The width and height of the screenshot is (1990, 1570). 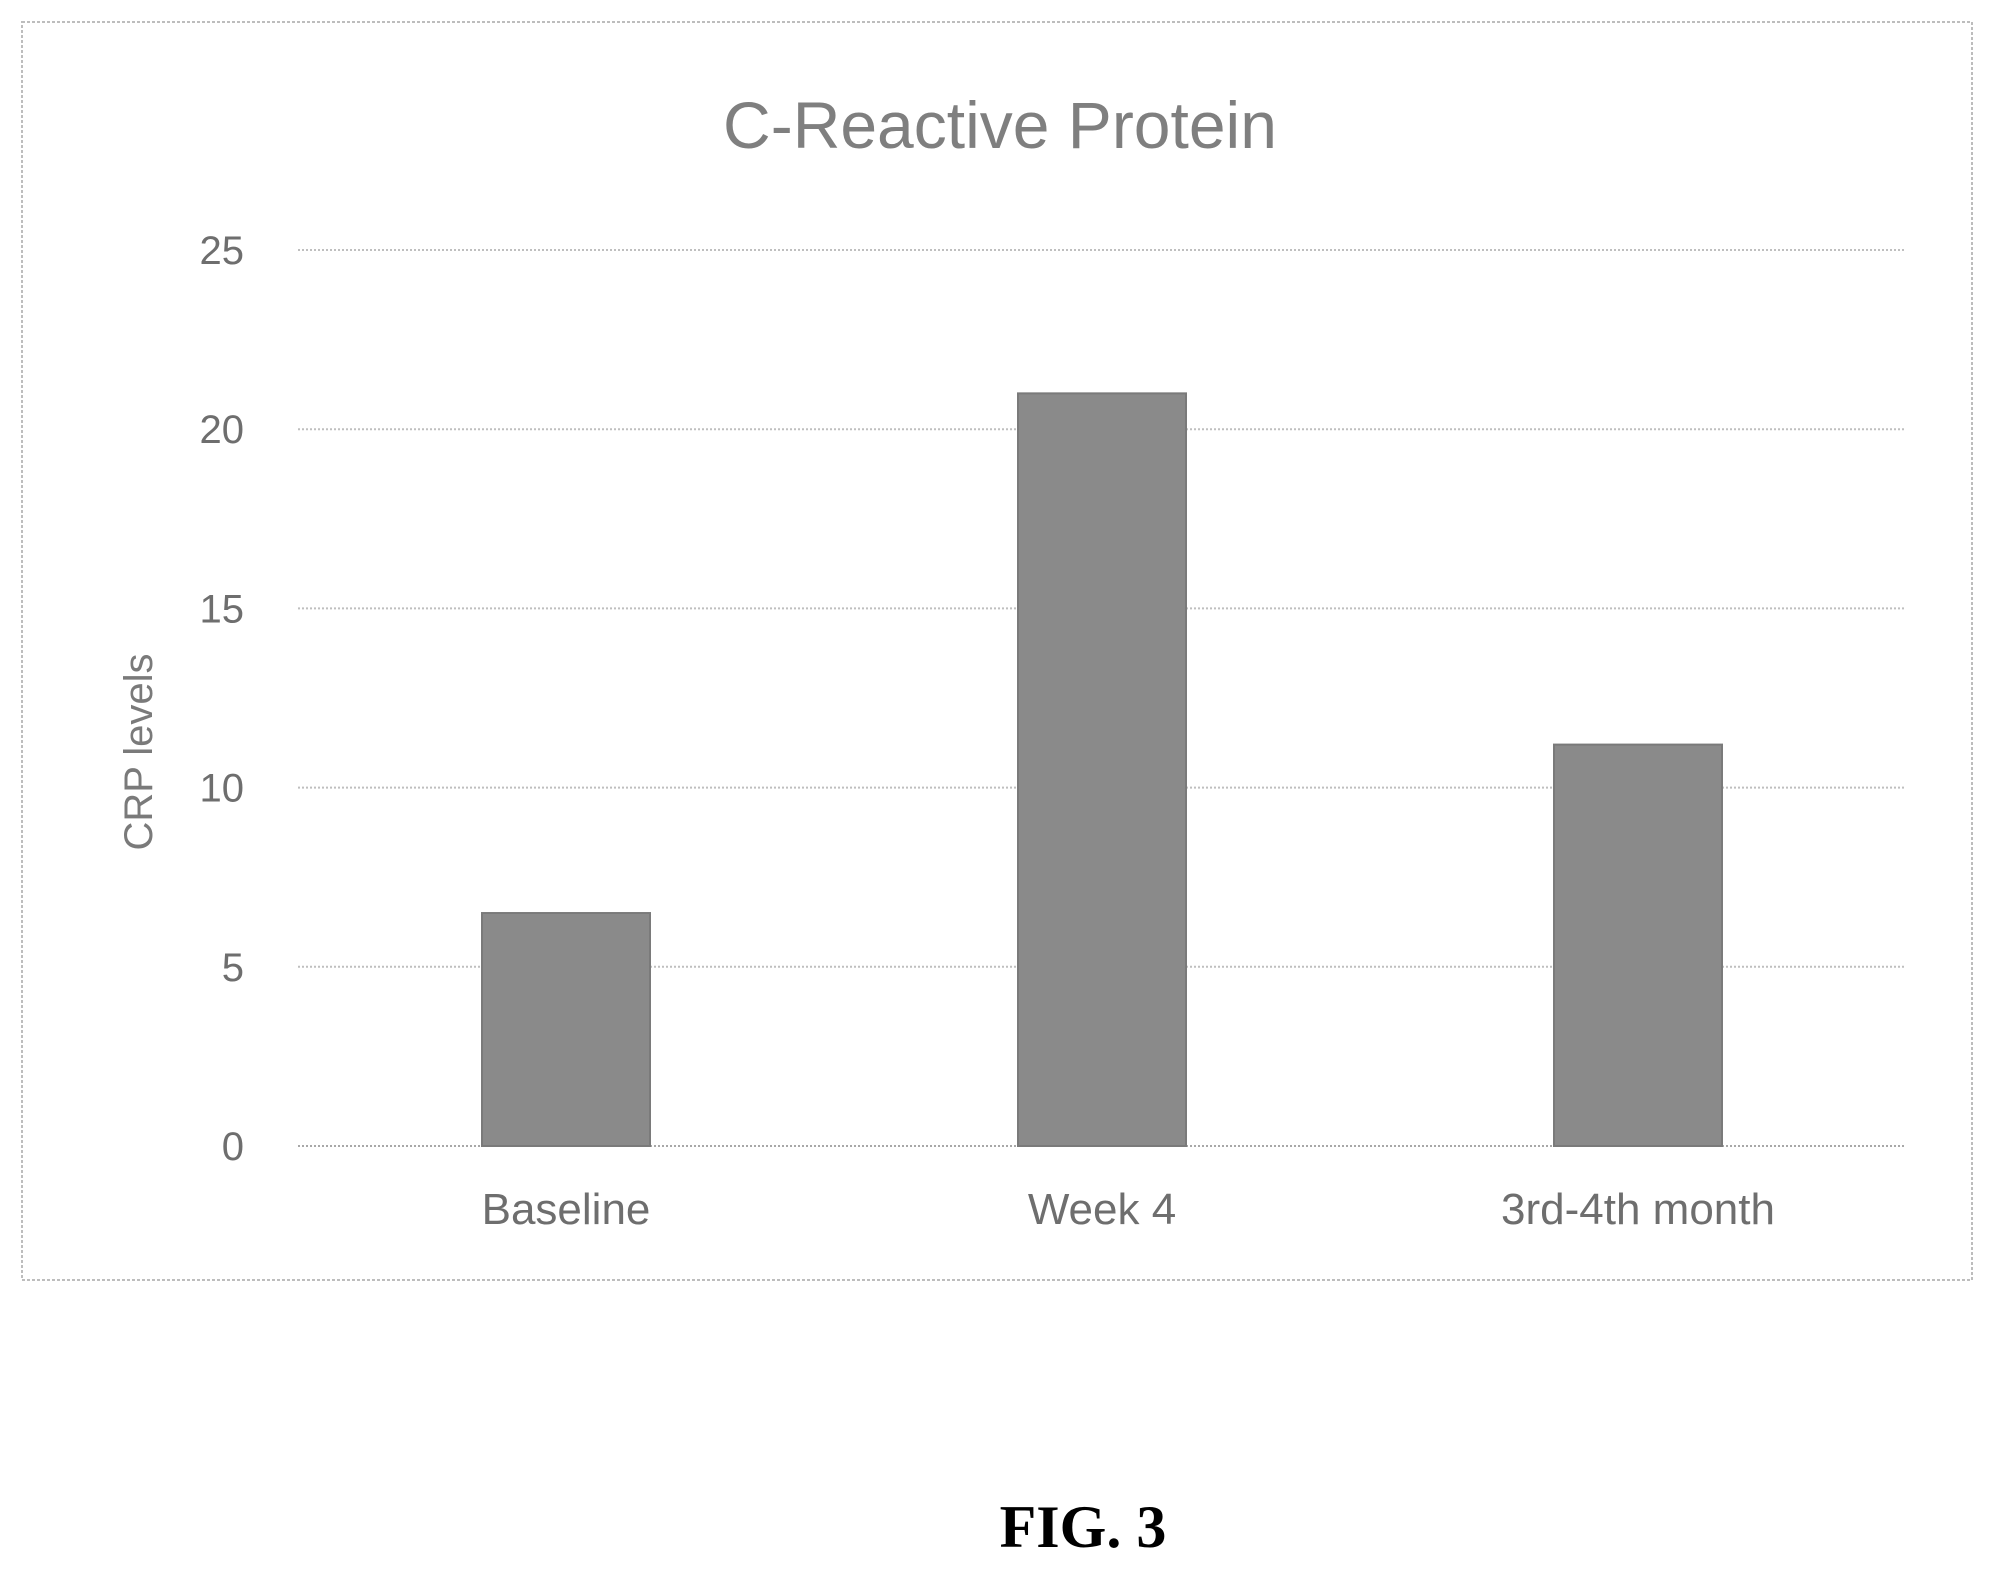 What do you see at coordinates (222, 430) in the screenshot?
I see `y-tick-label: 20` at bounding box center [222, 430].